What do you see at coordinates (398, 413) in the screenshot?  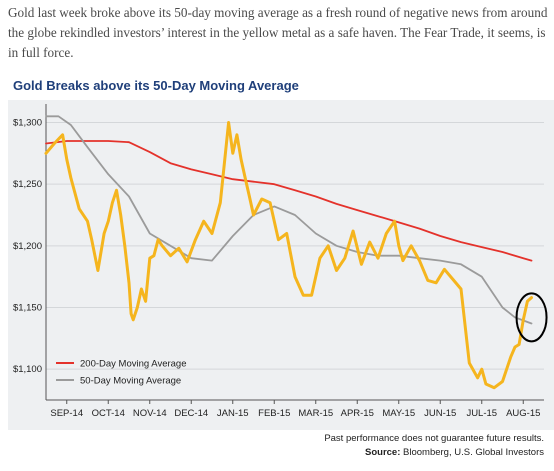 I see `x-tick-label: MAY-15` at bounding box center [398, 413].